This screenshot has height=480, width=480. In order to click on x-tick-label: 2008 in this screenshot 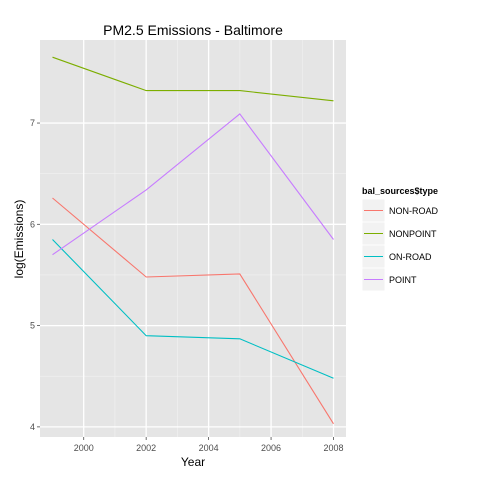, I will do `click(333, 448)`.